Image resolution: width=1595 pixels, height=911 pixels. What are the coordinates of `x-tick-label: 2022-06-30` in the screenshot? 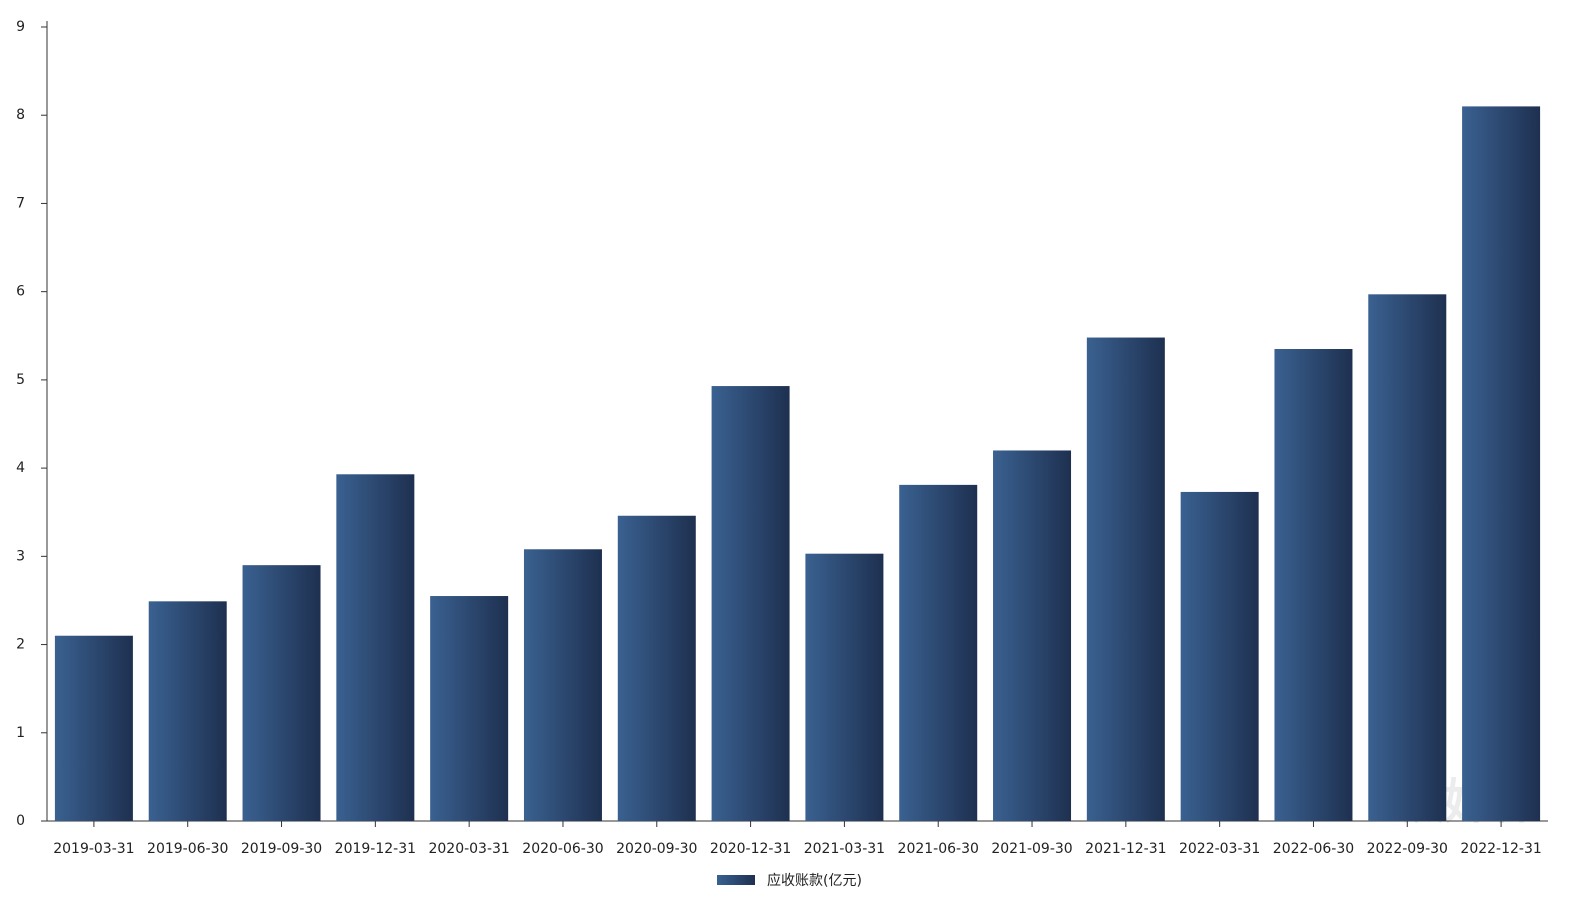 It's located at (1313, 849).